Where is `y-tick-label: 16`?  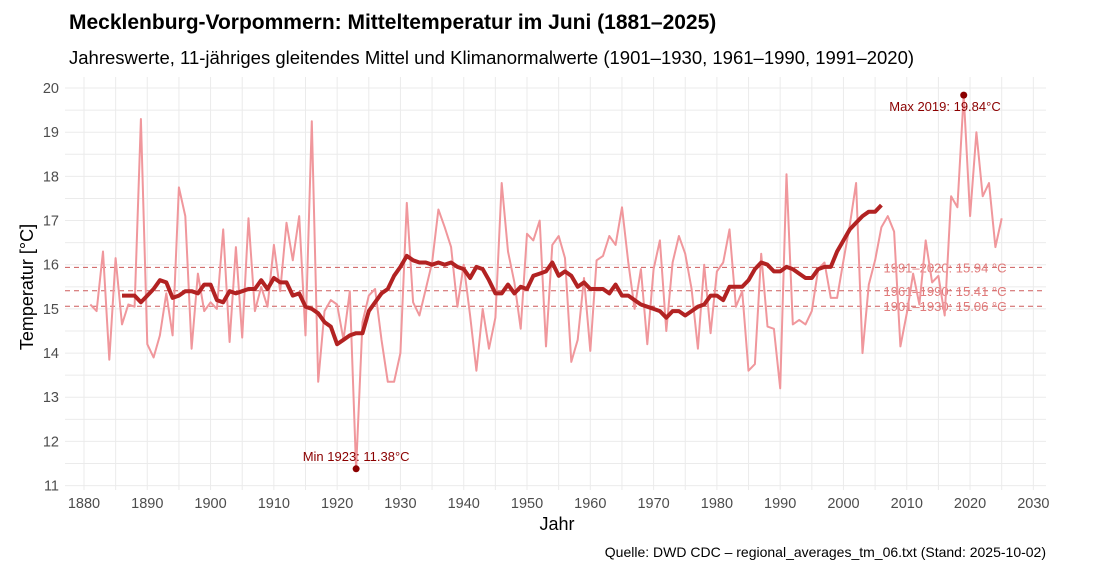
y-tick-label: 16 is located at coordinates (51, 266).